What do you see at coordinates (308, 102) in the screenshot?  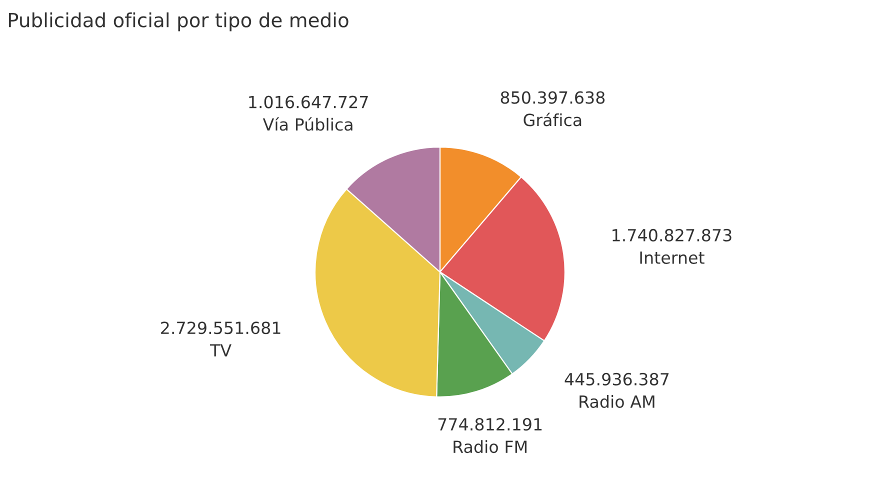 I see `data-label: 1.016.647.727` at bounding box center [308, 102].